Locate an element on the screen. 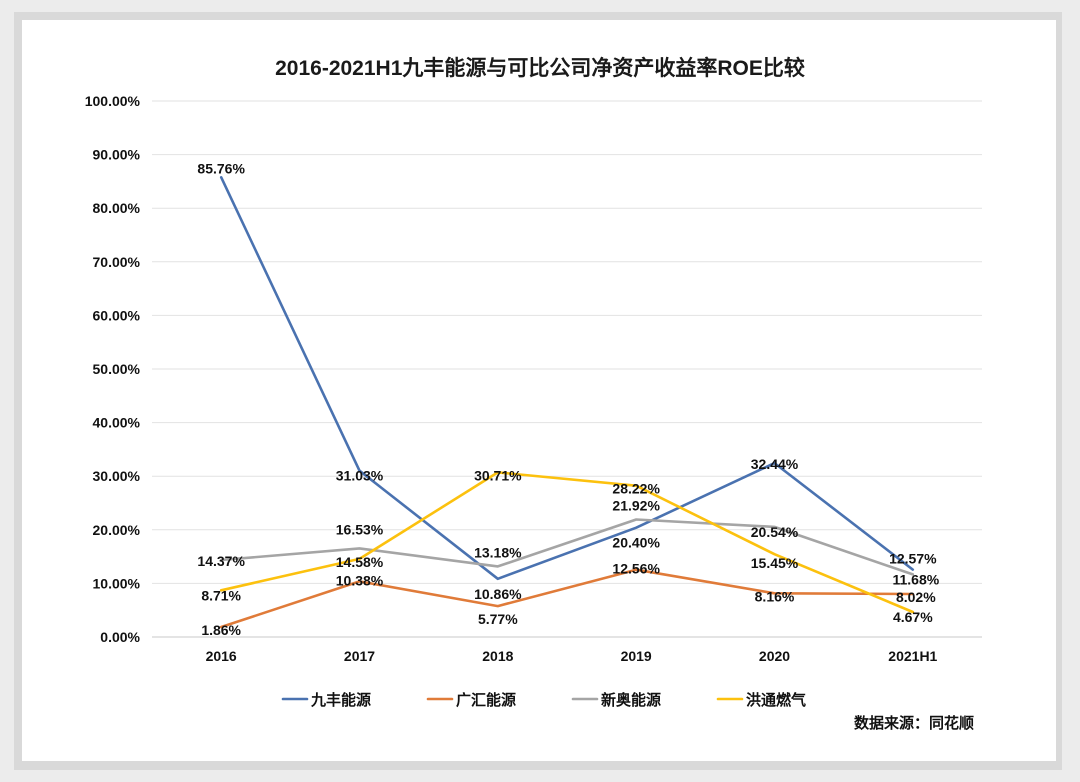  data-label: 4.67% is located at coordinates (913, 617).